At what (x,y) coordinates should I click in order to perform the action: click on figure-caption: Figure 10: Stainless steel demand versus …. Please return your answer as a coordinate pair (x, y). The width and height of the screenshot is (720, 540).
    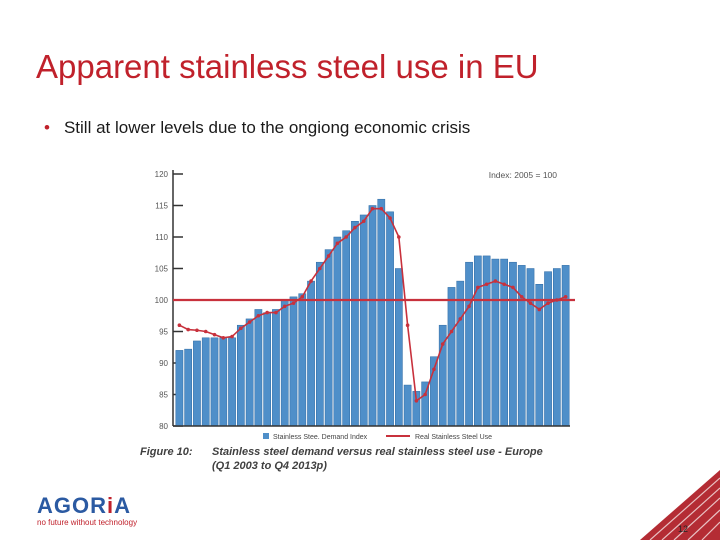
    Looking at the image, I should click on (341, 459).